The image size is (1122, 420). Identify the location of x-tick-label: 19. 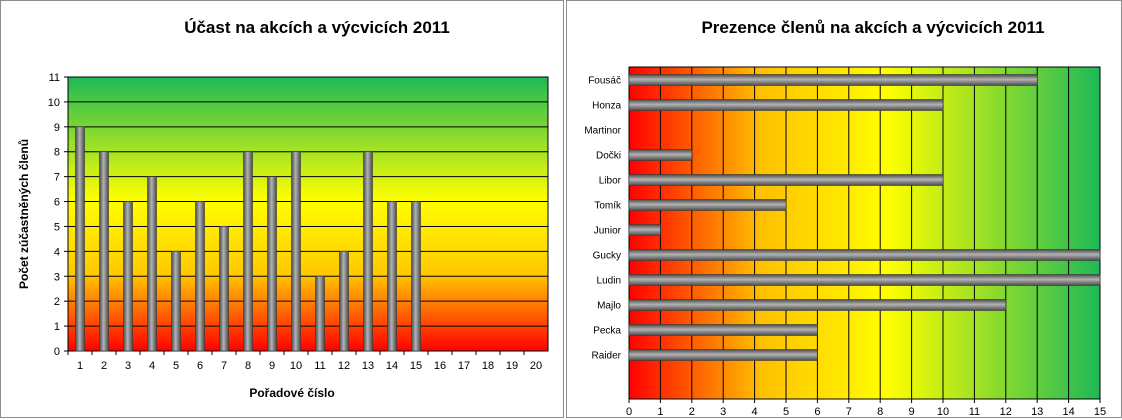
(512, 366).